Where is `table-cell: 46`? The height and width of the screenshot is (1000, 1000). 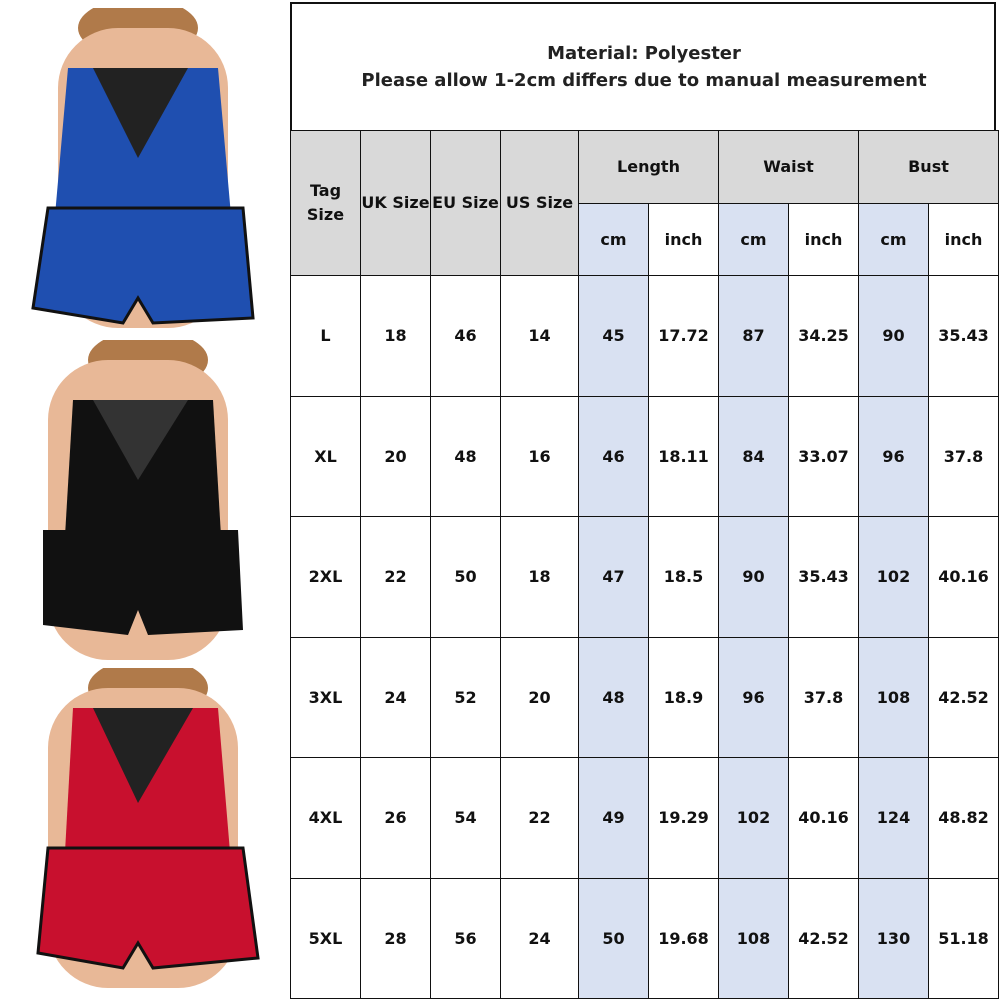 table-cell: 46 is located at coordinates (465, 336).